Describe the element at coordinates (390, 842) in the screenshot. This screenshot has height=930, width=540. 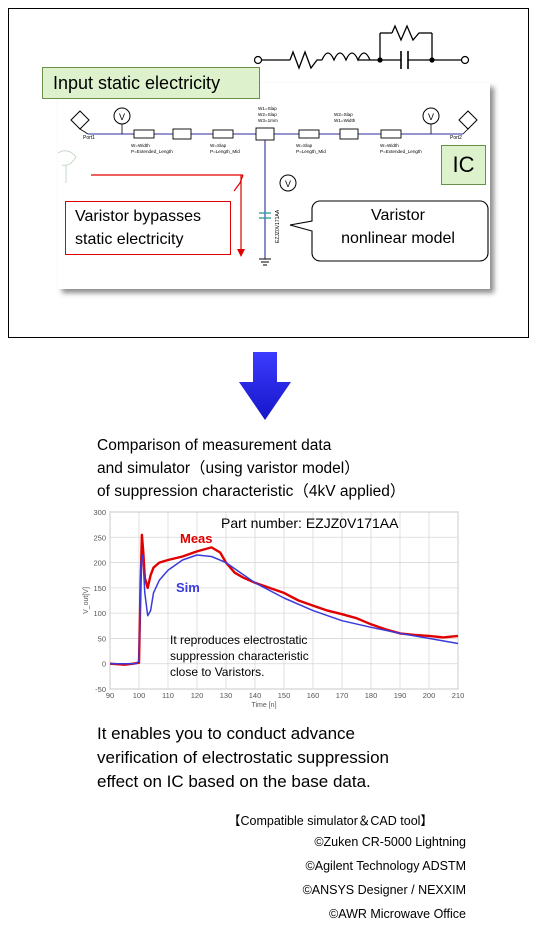
I see `tool-item-zuken: ©Zuken CR-5000 Lightning` at that location.